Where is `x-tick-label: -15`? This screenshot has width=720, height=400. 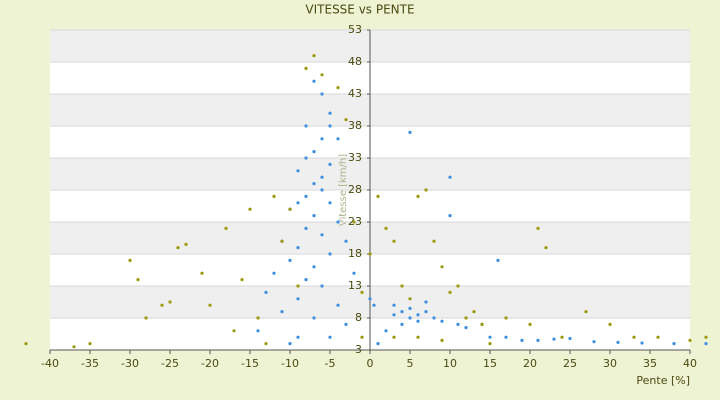 x-tick-label: -15 is located at coordinates (250, 363).